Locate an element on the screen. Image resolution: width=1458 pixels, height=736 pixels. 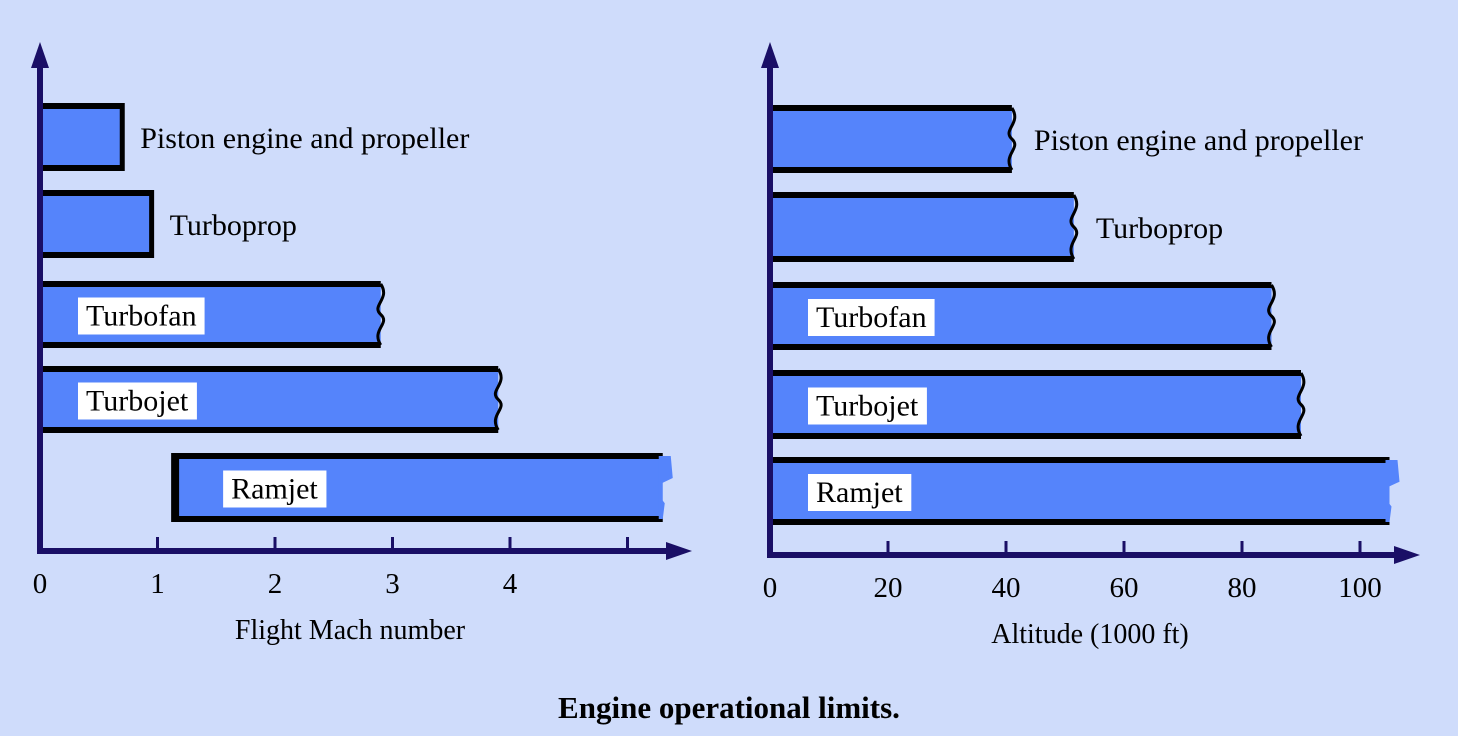
x-tick-label: 1 is located at coordinates (157, 584).